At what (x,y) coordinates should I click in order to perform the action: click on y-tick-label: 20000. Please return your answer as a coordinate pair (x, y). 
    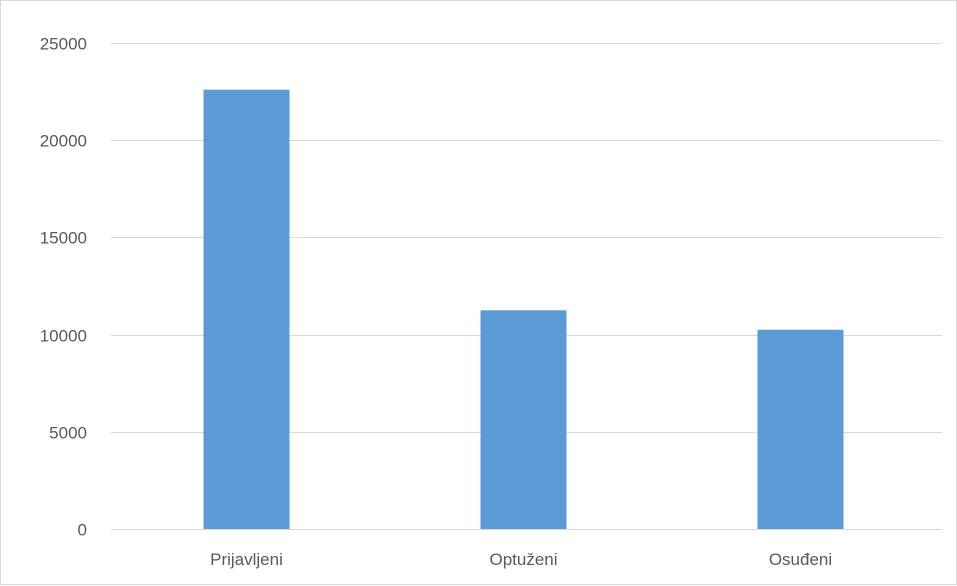
    Looking at the image, I should click on (63, 141).